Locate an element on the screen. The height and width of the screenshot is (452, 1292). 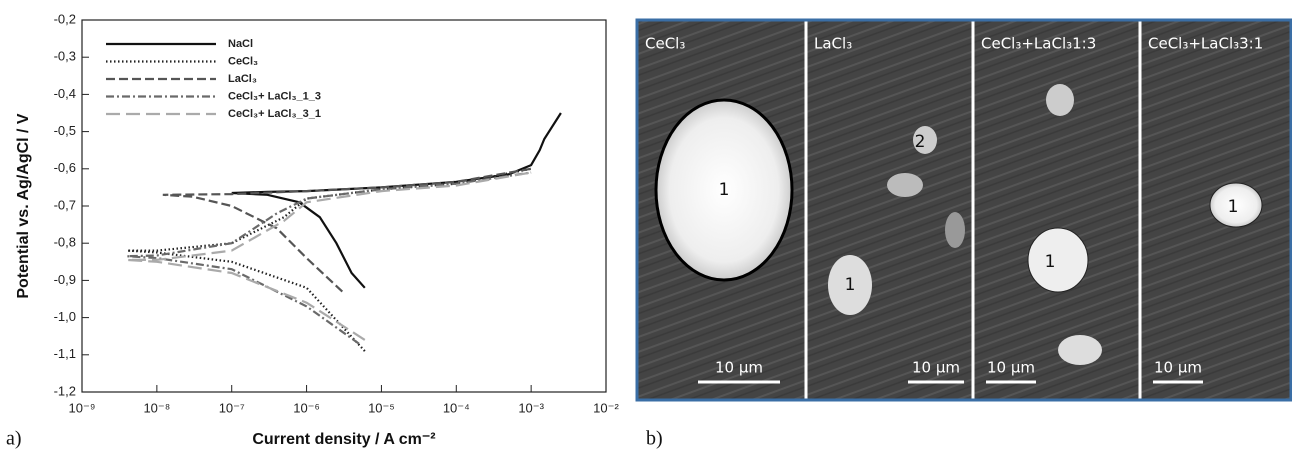
x-tick-label: 10⁻² is located at coordinates (606, 407).